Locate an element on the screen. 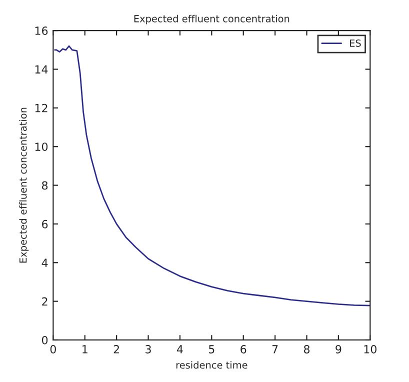  y-tick-label: 14 is located at coordinates (41, 69).